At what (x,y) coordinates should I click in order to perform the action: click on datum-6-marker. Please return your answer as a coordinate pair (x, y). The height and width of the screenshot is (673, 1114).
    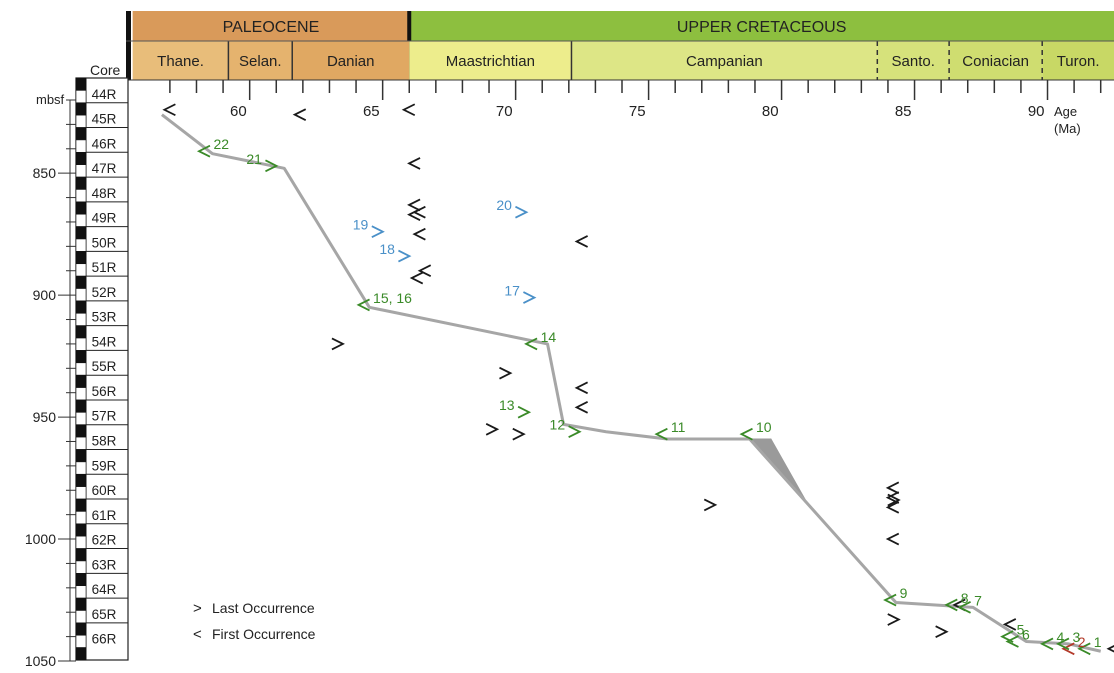
    Looking at the image, I should click on (1012, 641).